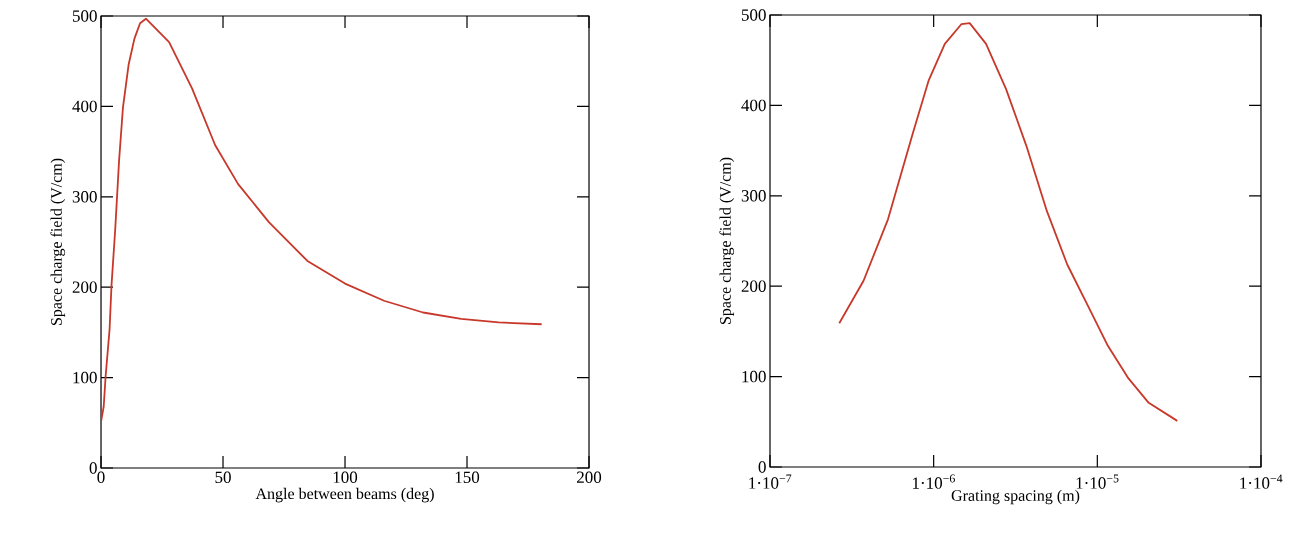 The width and height of the screenshot is (1297, 540). What do you see at coordinates (770, 481) in the screenshot?
I see `x-tick-label: 1·10$^{−7}$` at bounding box center [770, 481].